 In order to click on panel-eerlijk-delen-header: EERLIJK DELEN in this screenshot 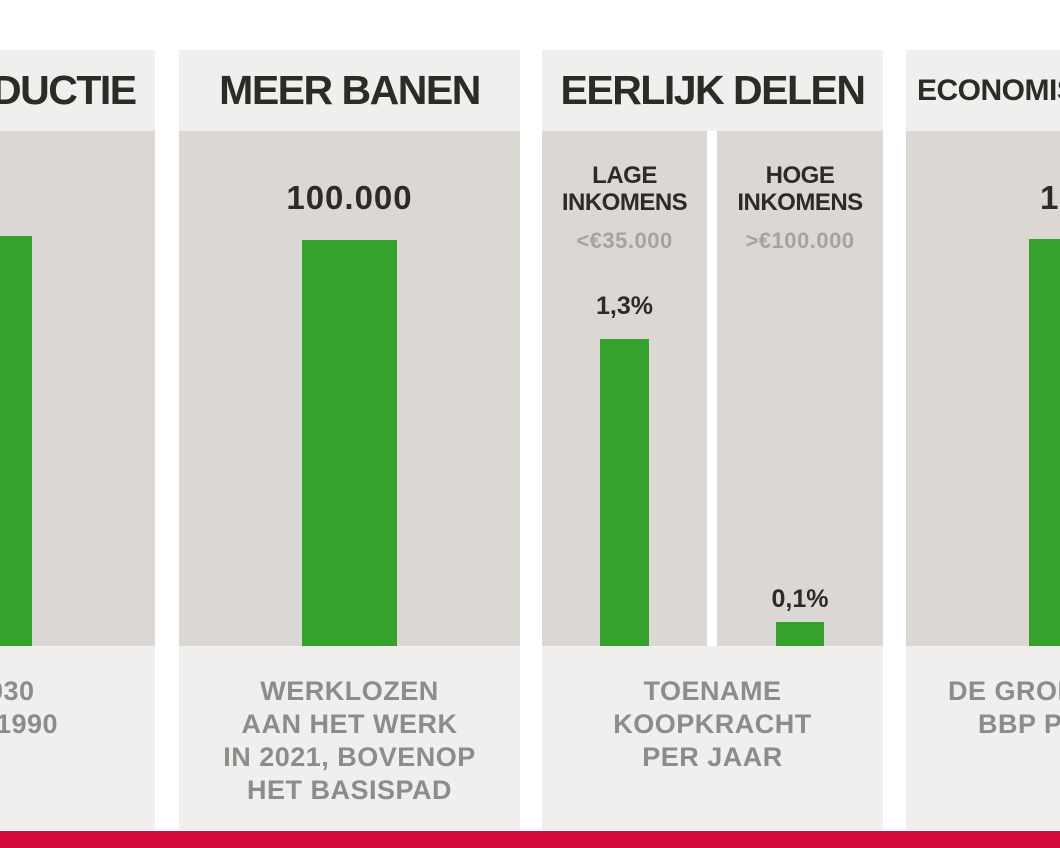, I will do `click(712, 90)`.